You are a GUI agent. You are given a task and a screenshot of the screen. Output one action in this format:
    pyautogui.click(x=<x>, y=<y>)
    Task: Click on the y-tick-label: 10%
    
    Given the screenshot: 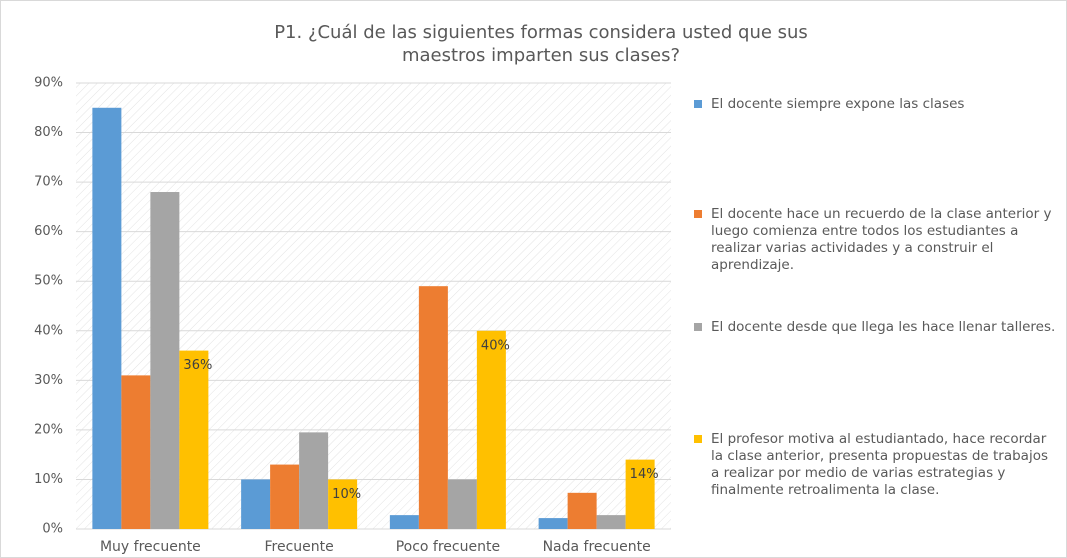 What is the action you would take?
    pyautogui.click(x=48, y=479)
    